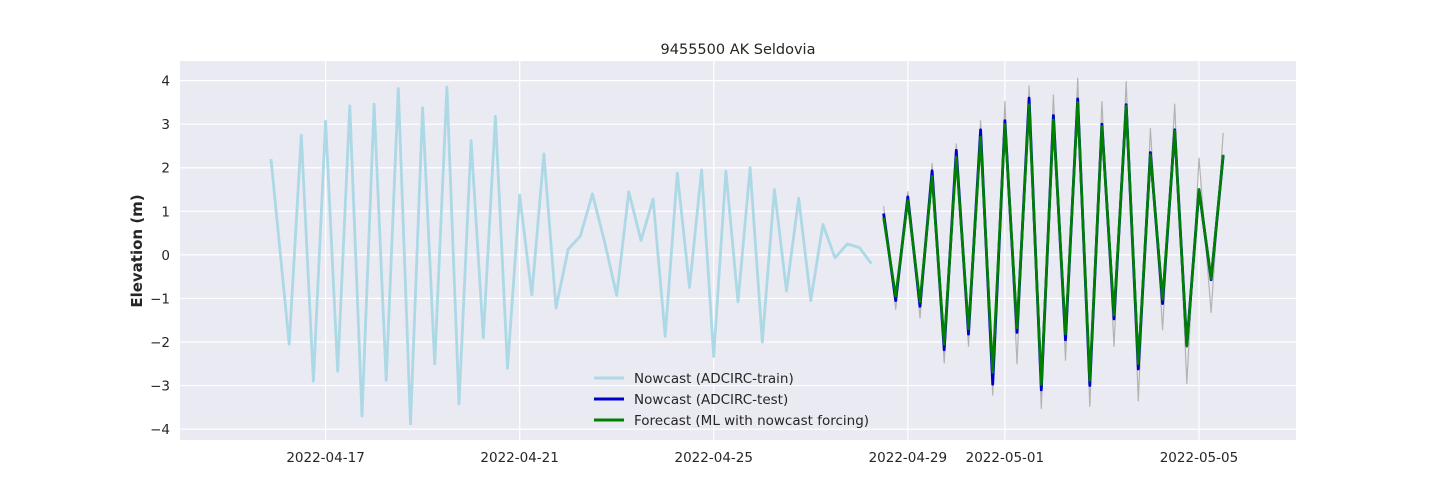 This screenshot has width=1440, height=504. What do you see at coordinates (1005, 458) in the screenshot?
I see `x-tick-label: 2022-05-01` at bounding box center [1005, 458].